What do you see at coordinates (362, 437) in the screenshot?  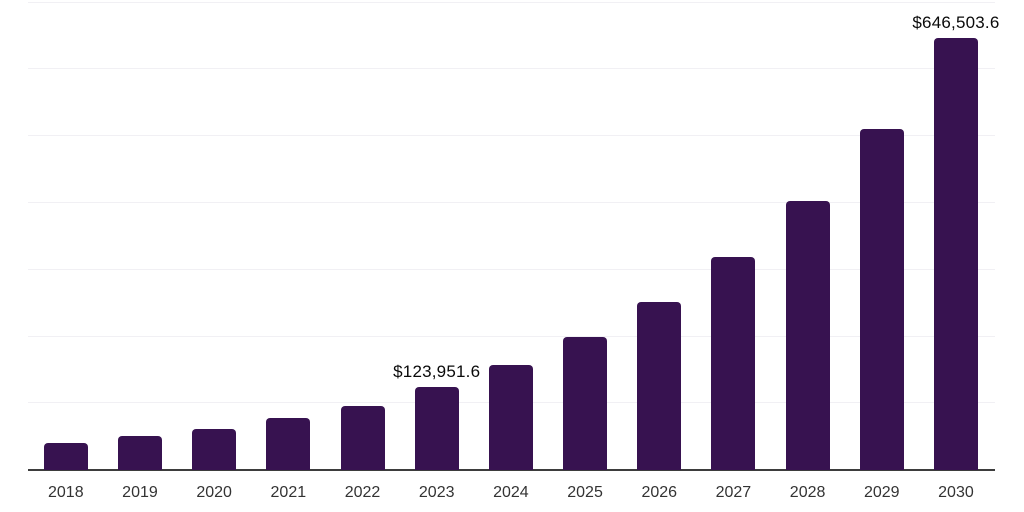 I see `bar-2022` at bounding box center [362, 437].